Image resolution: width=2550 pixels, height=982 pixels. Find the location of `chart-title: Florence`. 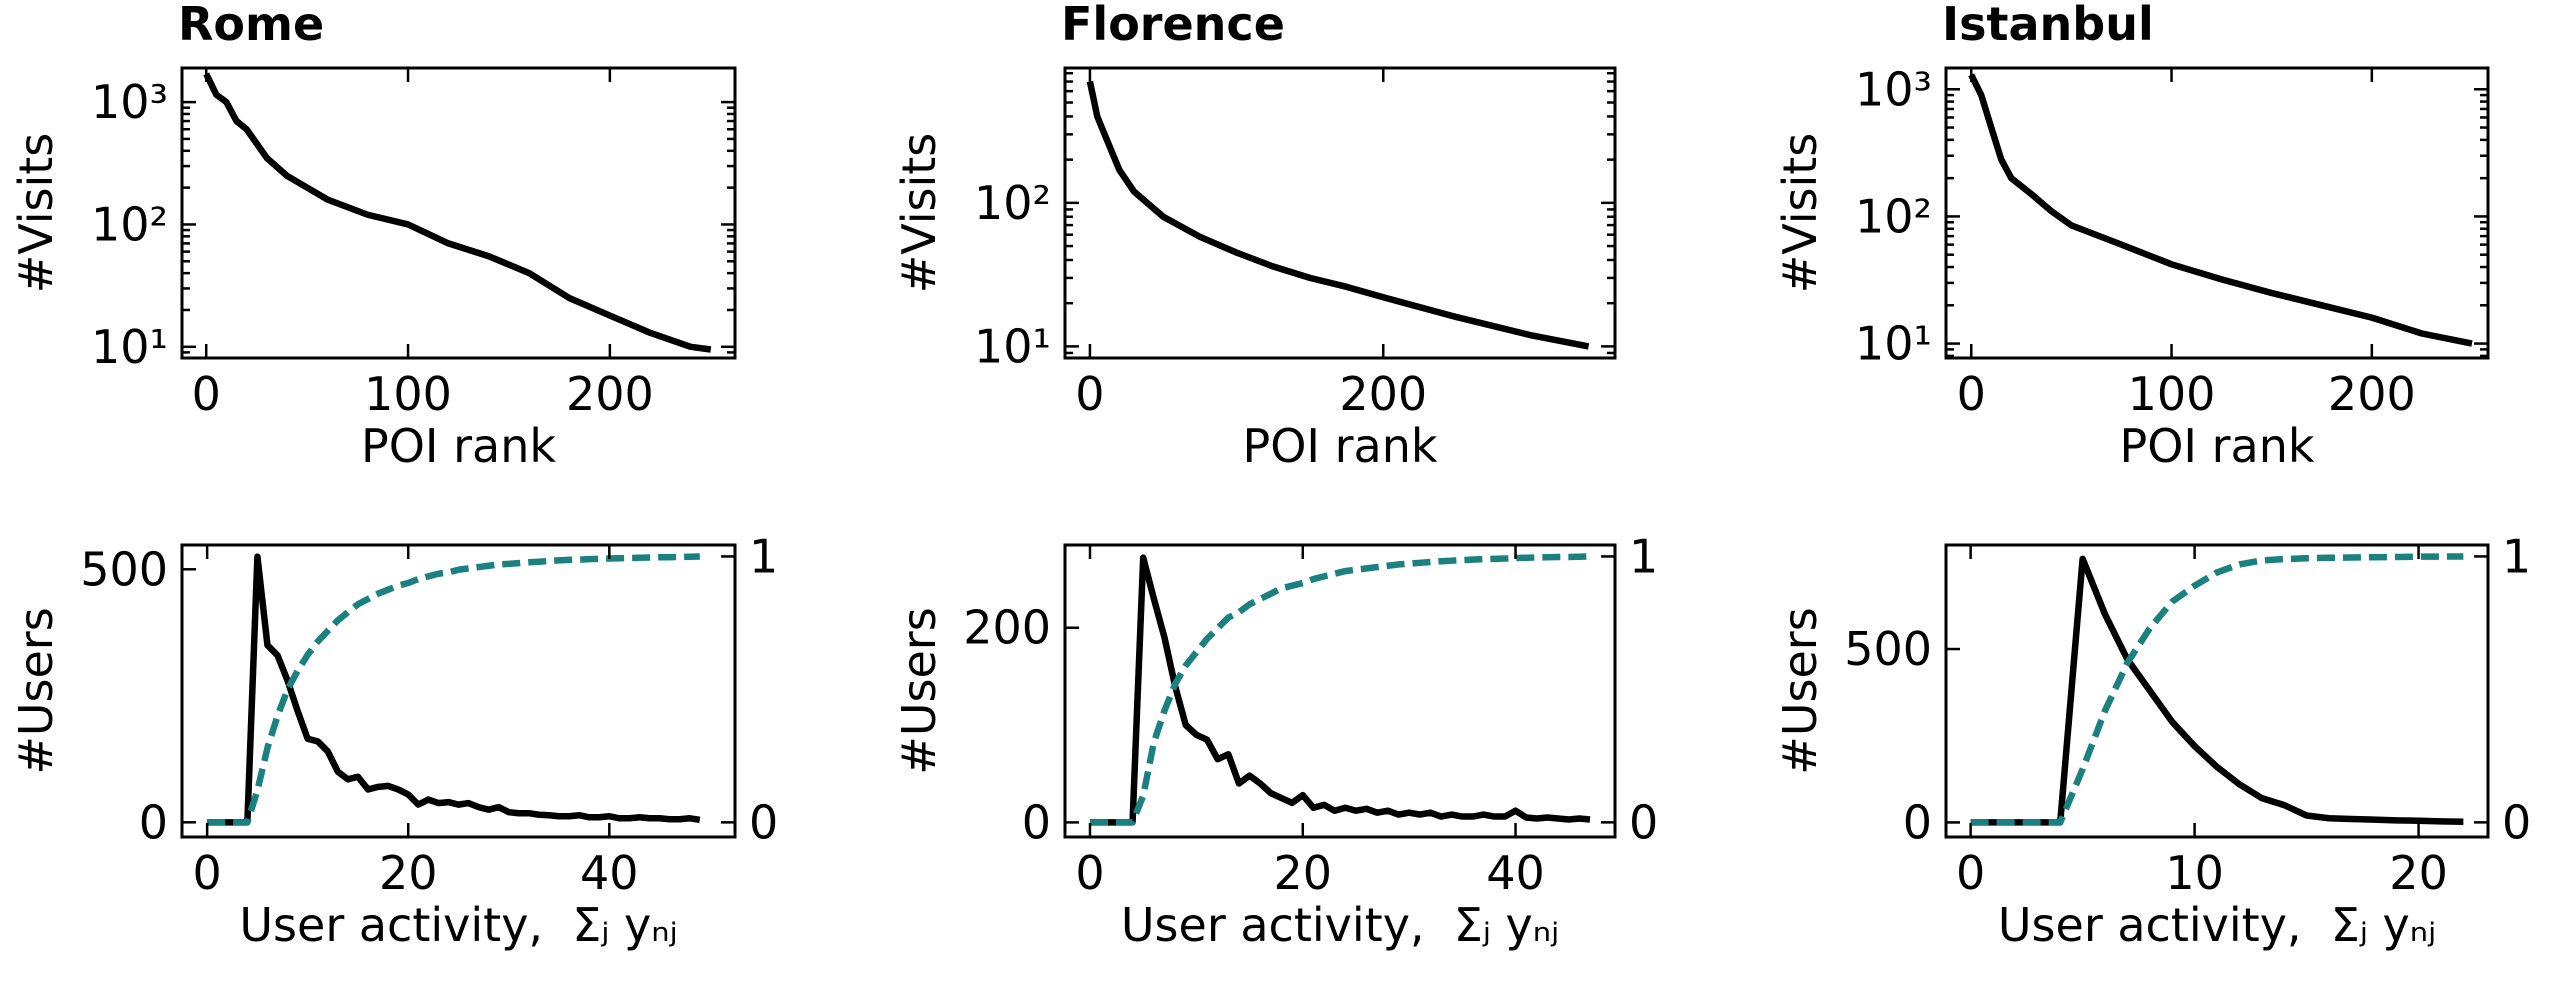

chart-title: Florence is located at coordinates (1173, 25).